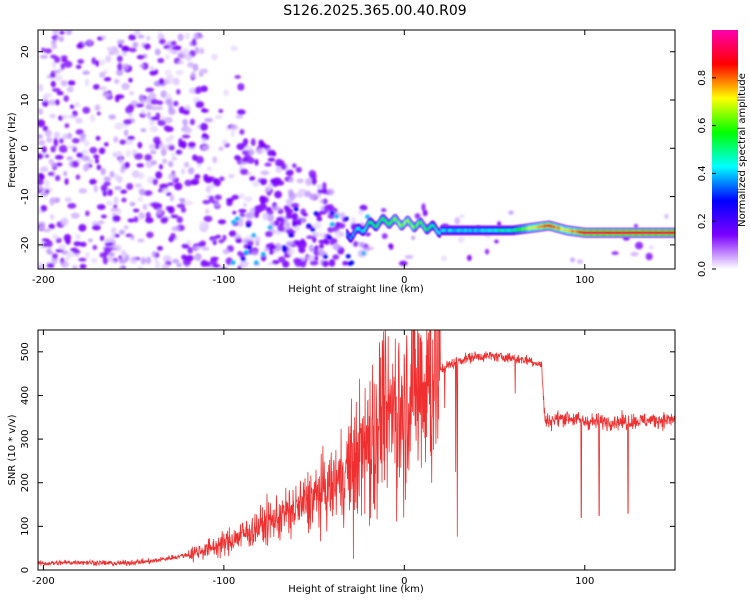 The height and width of the screenshot is (600, 750). What do you see at coordinates (25, 196) in the screenshot?
I see `spectrogram-y-tick-label: -10` at bounding box center [25, 196].